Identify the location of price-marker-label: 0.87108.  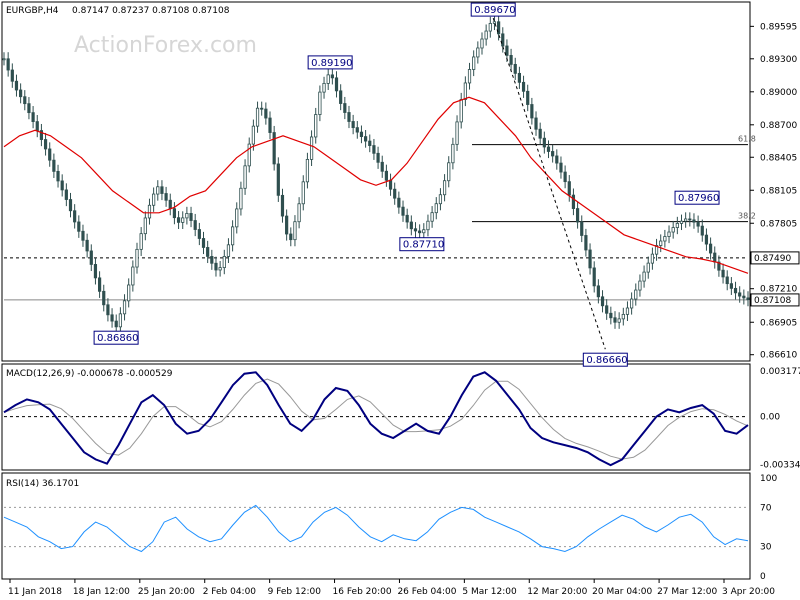
(772, 301).